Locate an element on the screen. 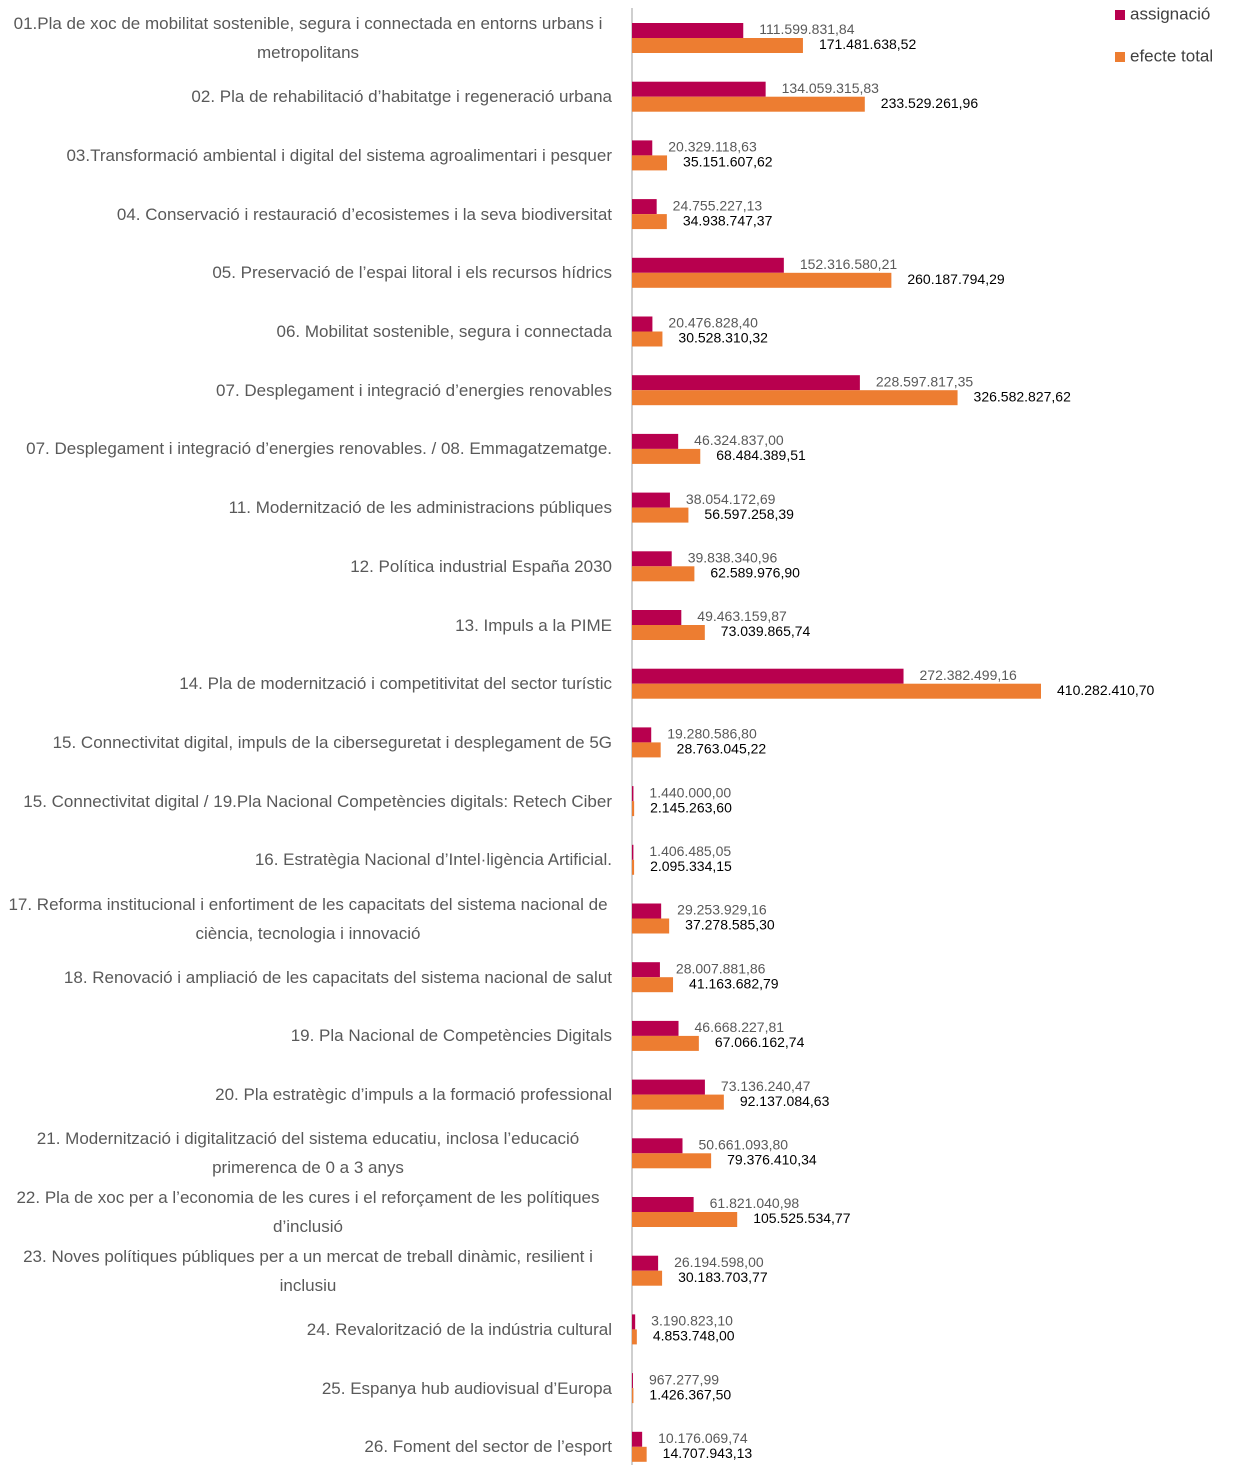 This screenshot has height=1476, width=1241. value-label: 233.529.261,96 is located at coordinates (930, 103).